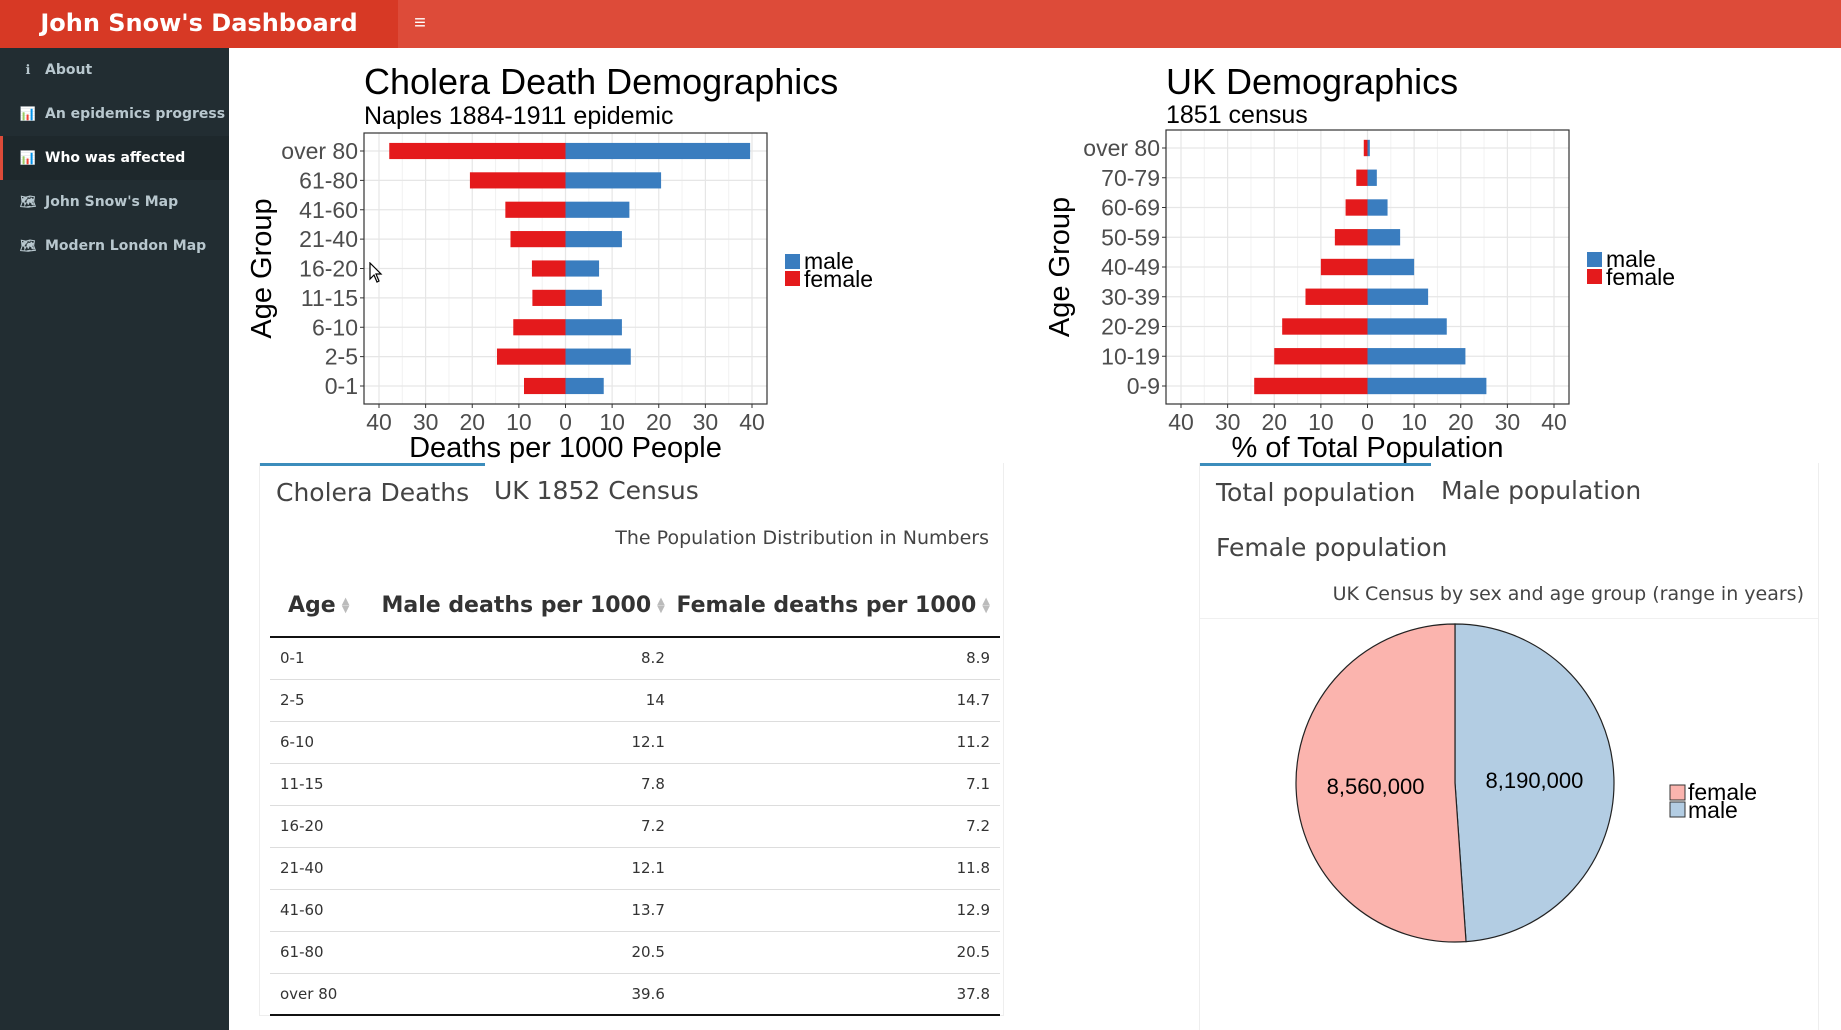  Describe the element at coordinates (527, 783) in the screenshot. I see `cell-male: 7.8` at that location.